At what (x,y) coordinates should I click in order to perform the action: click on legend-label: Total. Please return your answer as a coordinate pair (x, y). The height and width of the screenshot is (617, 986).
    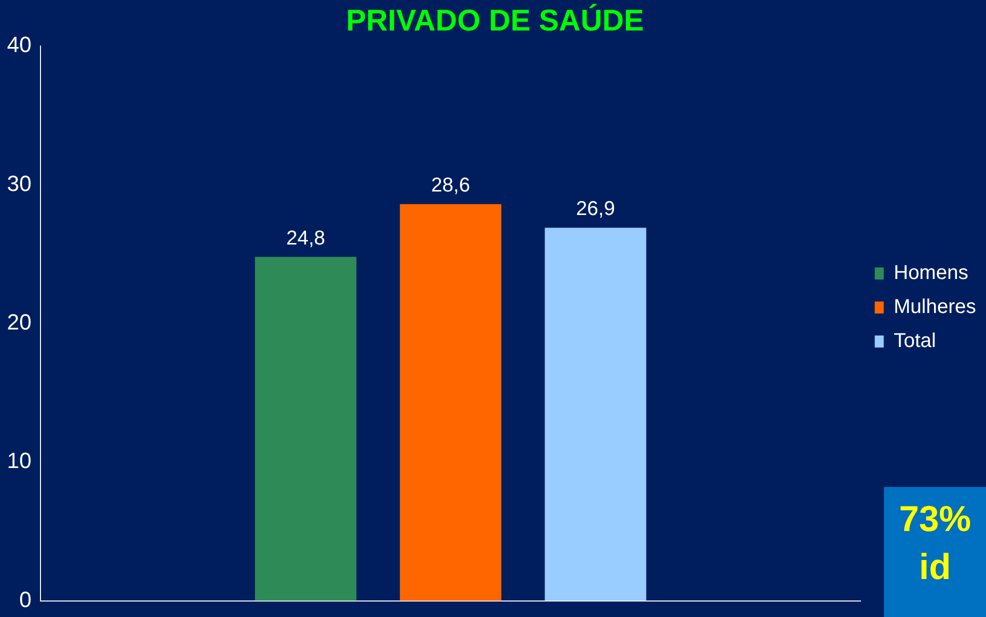
    Looking at the image, I should click on (915, 341).